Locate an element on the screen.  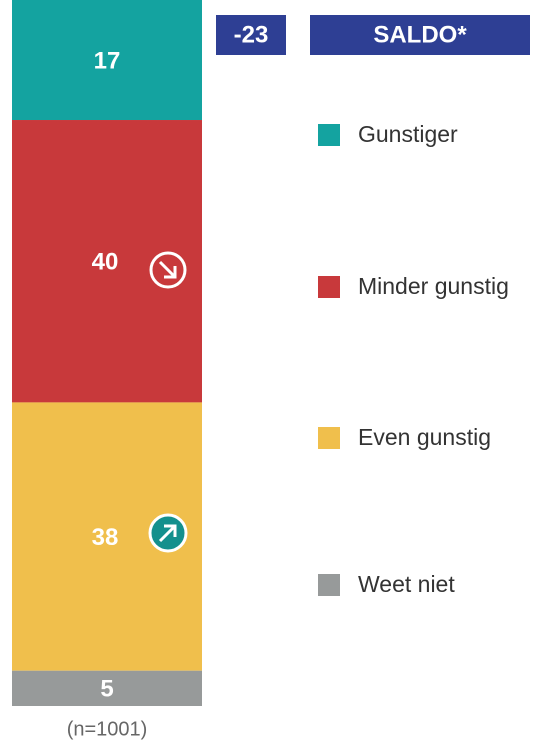
trend-down-icon is located at coordinates (168, 270).